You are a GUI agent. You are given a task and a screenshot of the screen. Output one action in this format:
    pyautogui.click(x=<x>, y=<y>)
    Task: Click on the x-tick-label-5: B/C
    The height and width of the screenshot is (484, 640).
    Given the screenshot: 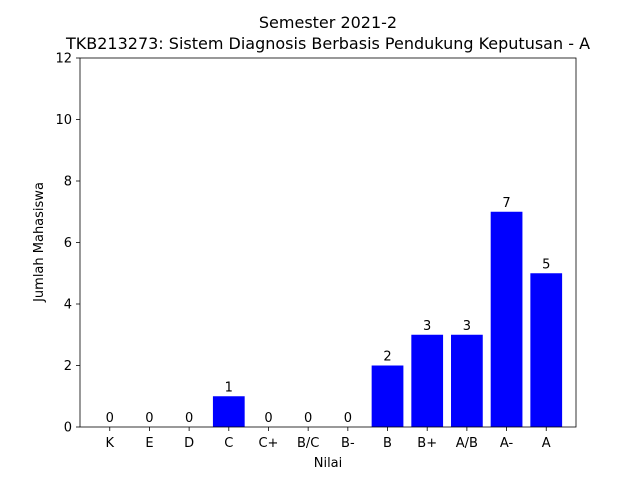 What is the action you would take?
    pyautogui.click(x=308, y=443)
    